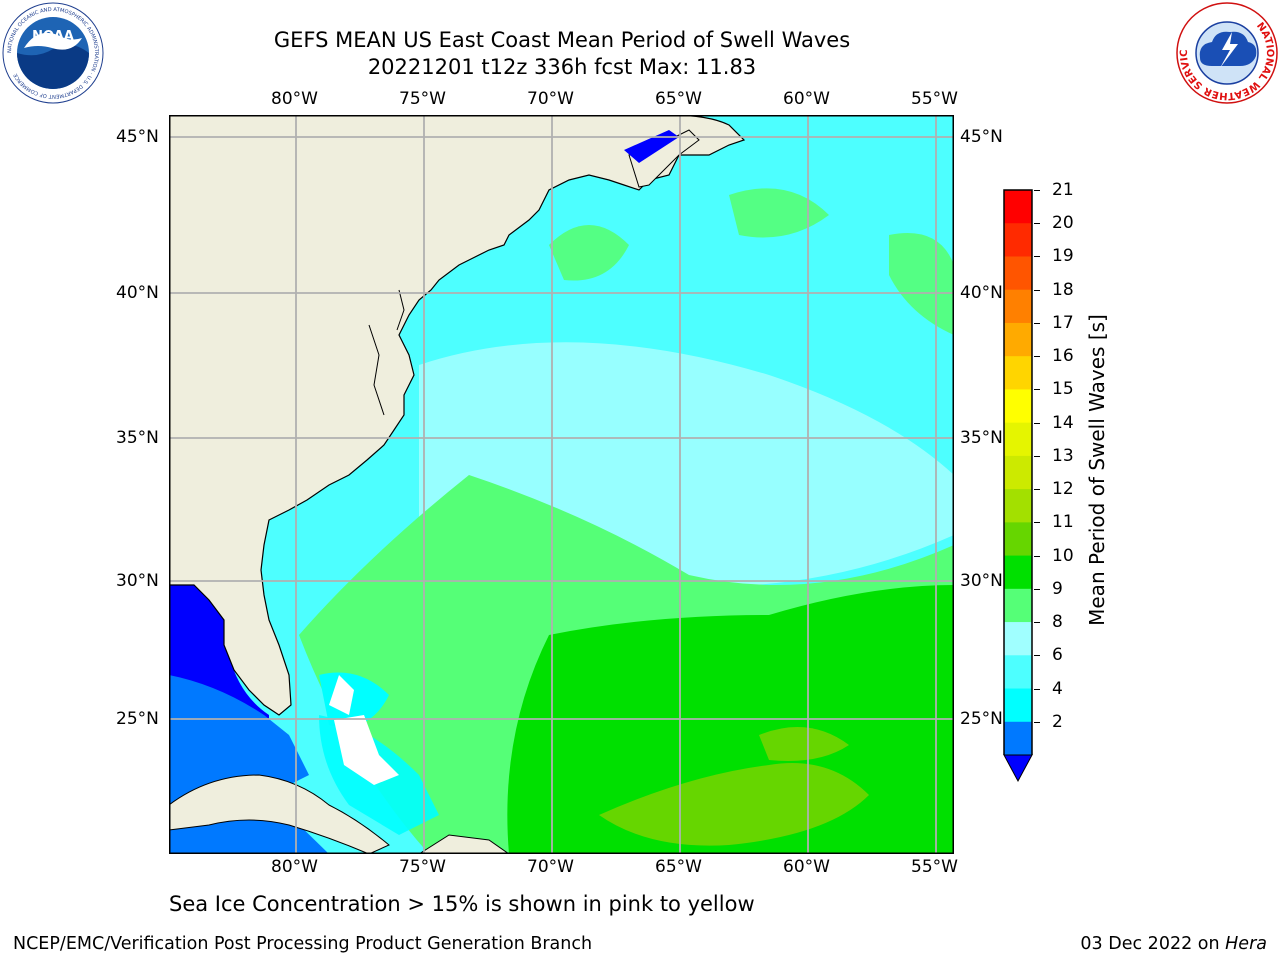 This screenshot has height=960, width=1280. I want to click on lon-label-bottom: 60°W, so click(806, 867).